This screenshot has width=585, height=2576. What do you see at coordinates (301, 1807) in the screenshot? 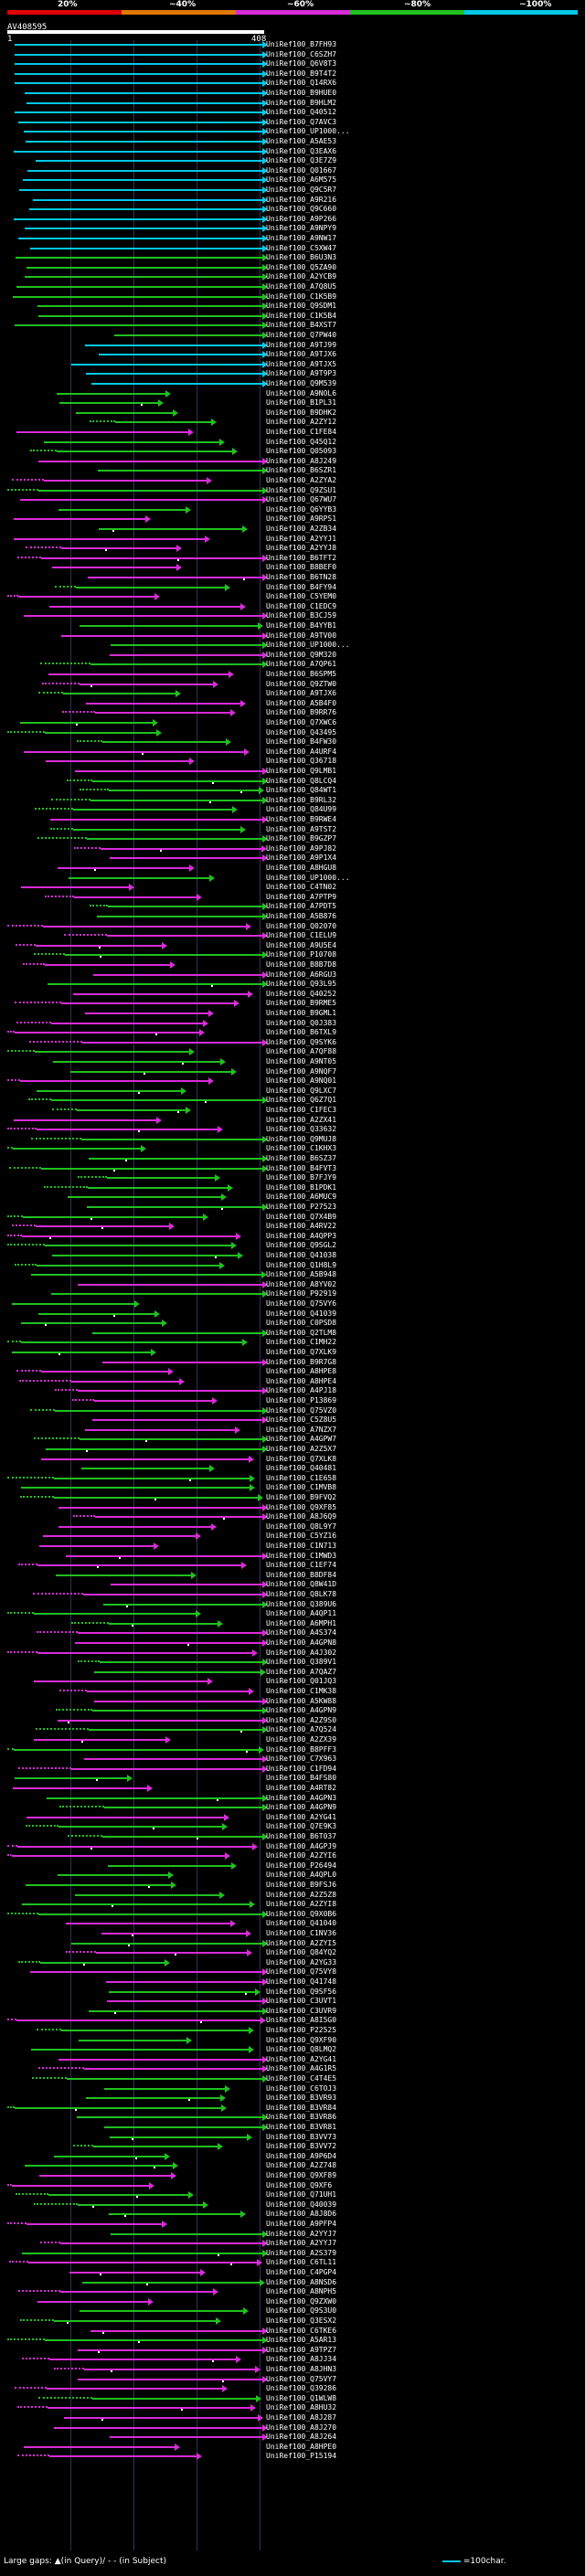
I see `hit-link: UniRef100_A4GPN9` at bounding box center [301, 1807].